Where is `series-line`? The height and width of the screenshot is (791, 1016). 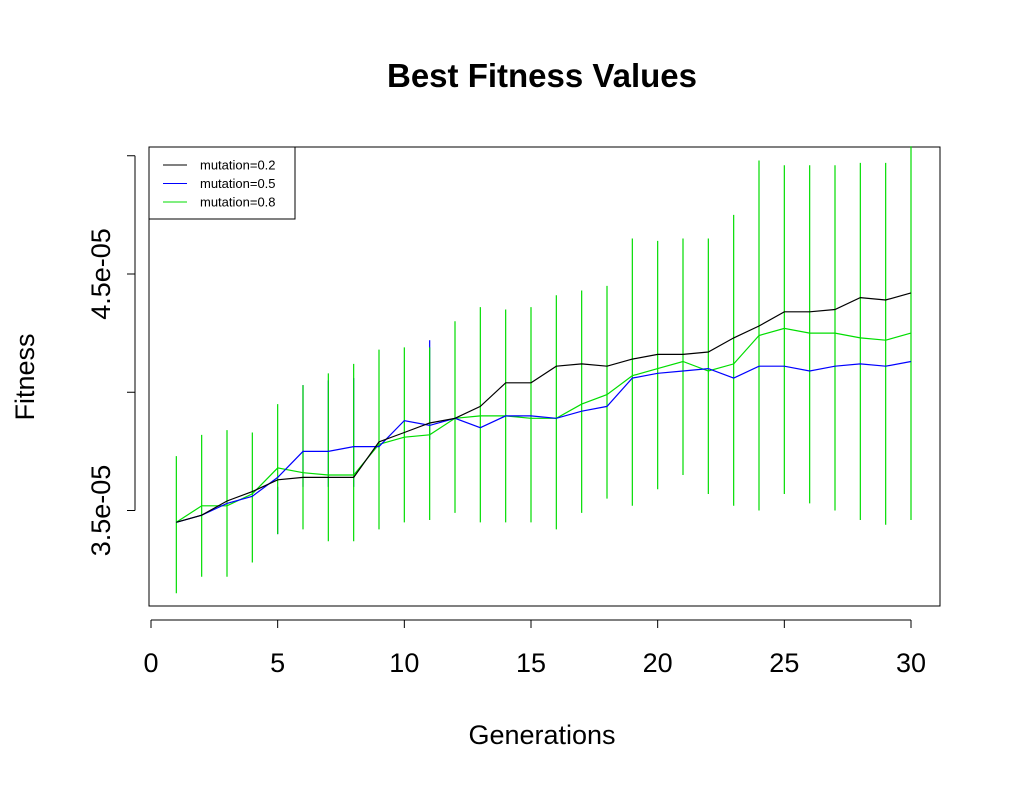 series-line is located at coordinates (544, 441).